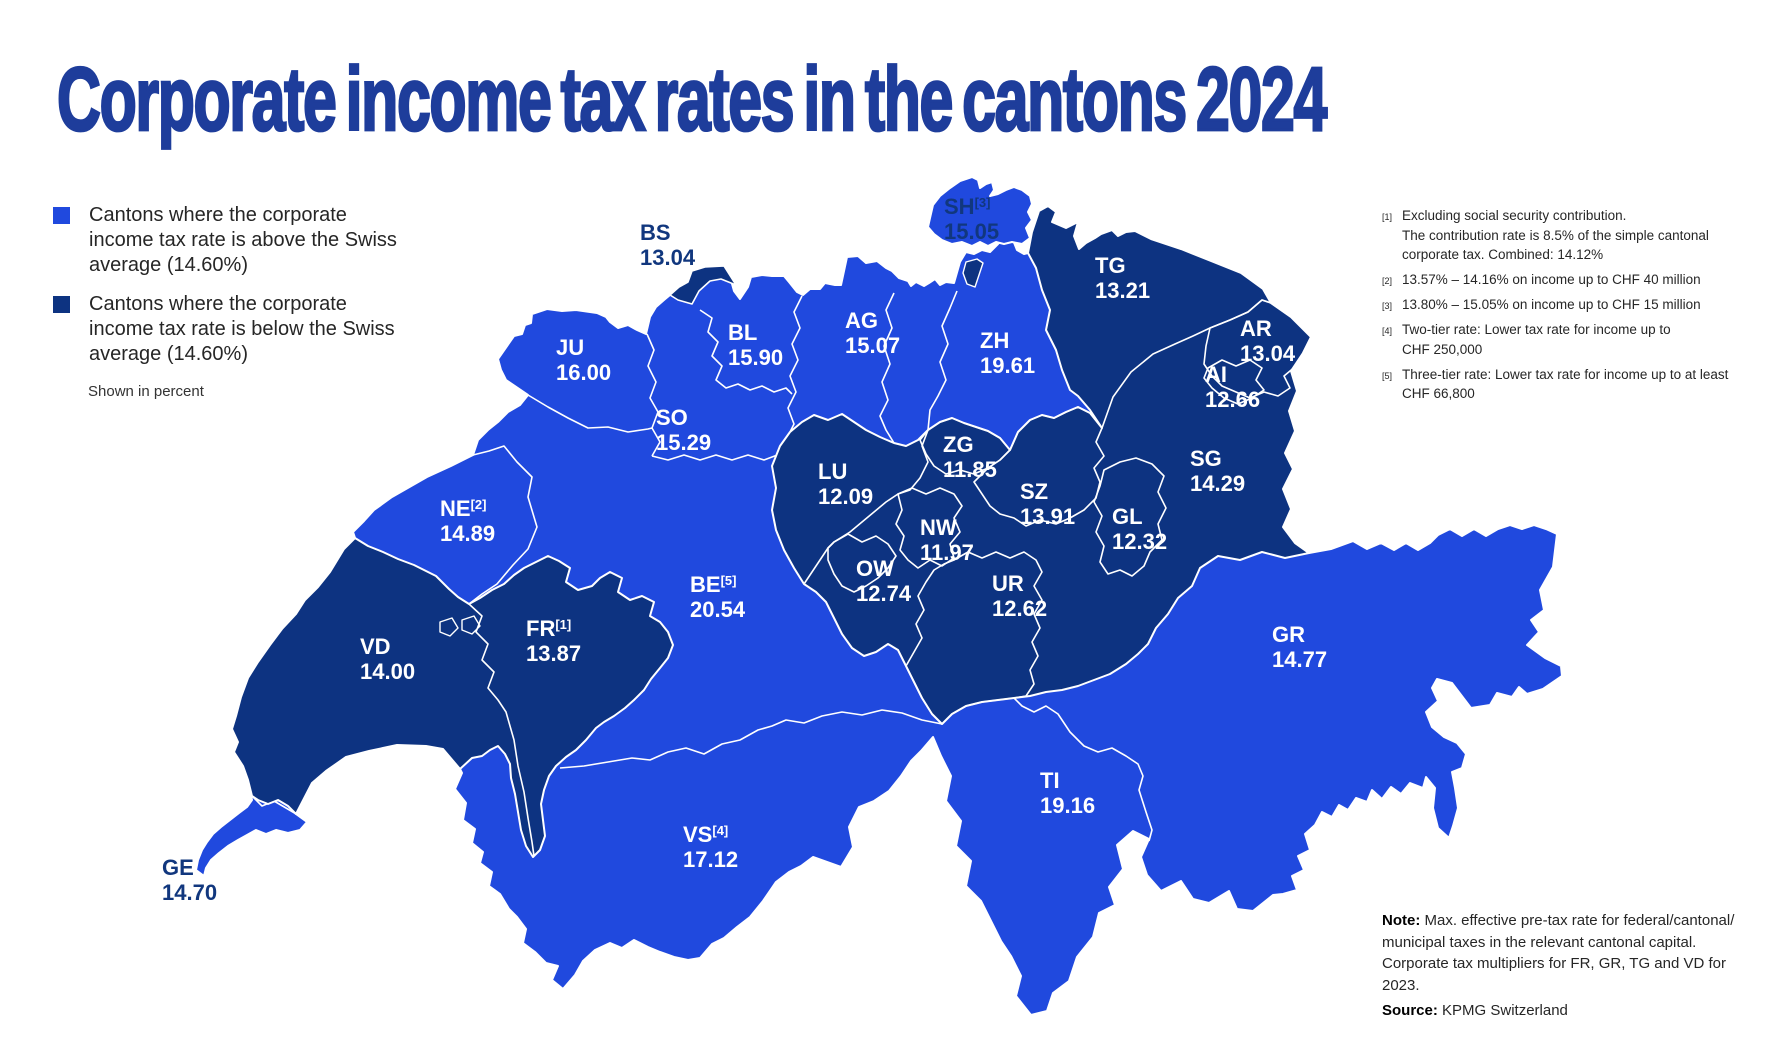 This screenshot has width=1773, height=1049. Describe the element at coordinates (705, 834) in the screenshot. I see `svg-text: VS[4]` at that location.